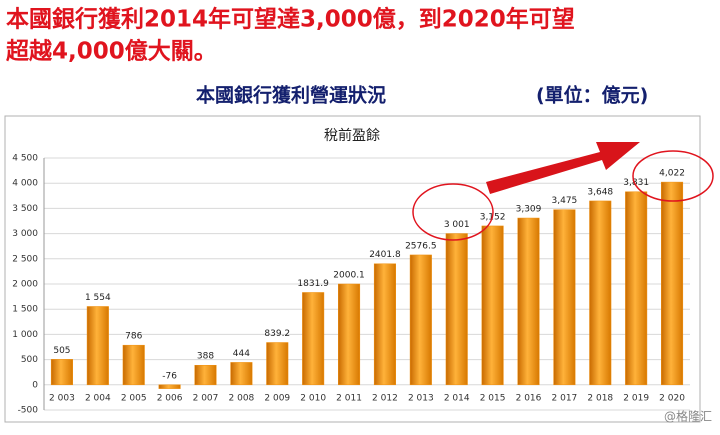 This screenshot has height=435, width=720. Describe the element at coordinates (28, 411) in the screenshot. I see `y-tick-label: -500` at that location.